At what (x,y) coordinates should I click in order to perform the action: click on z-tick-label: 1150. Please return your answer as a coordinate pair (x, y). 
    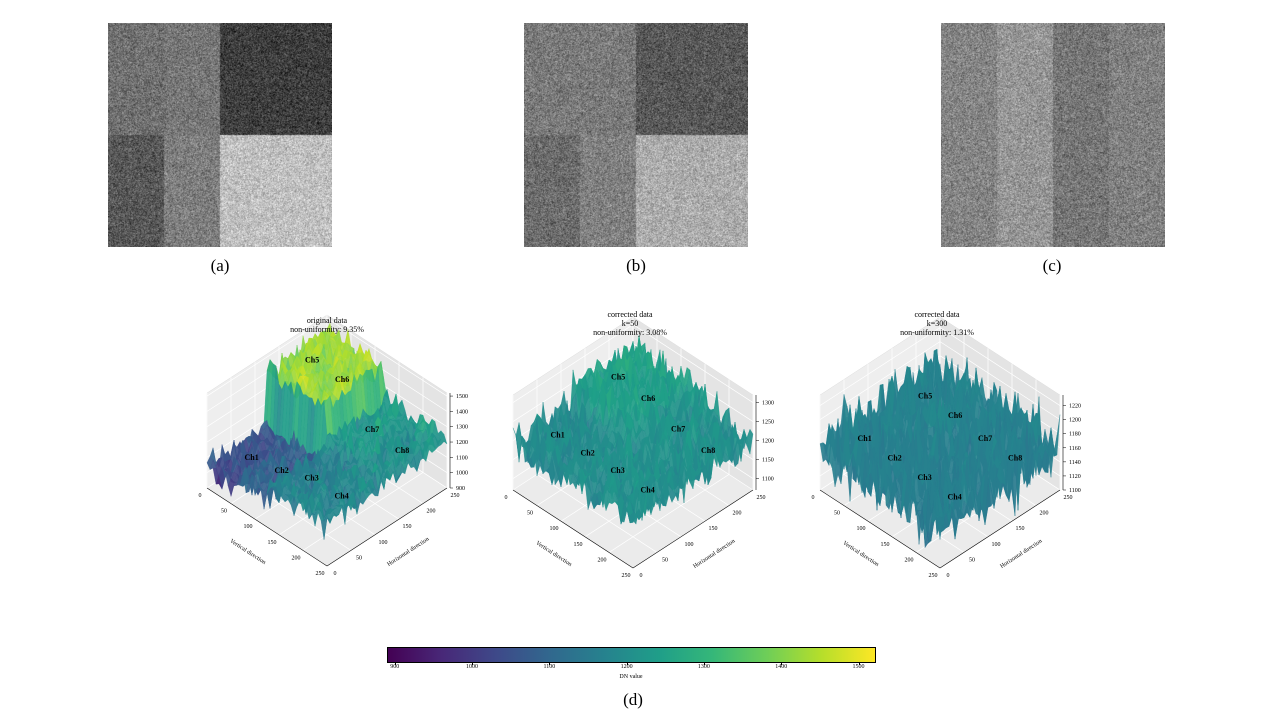
    Looking at the image, I should click on (768, 461).